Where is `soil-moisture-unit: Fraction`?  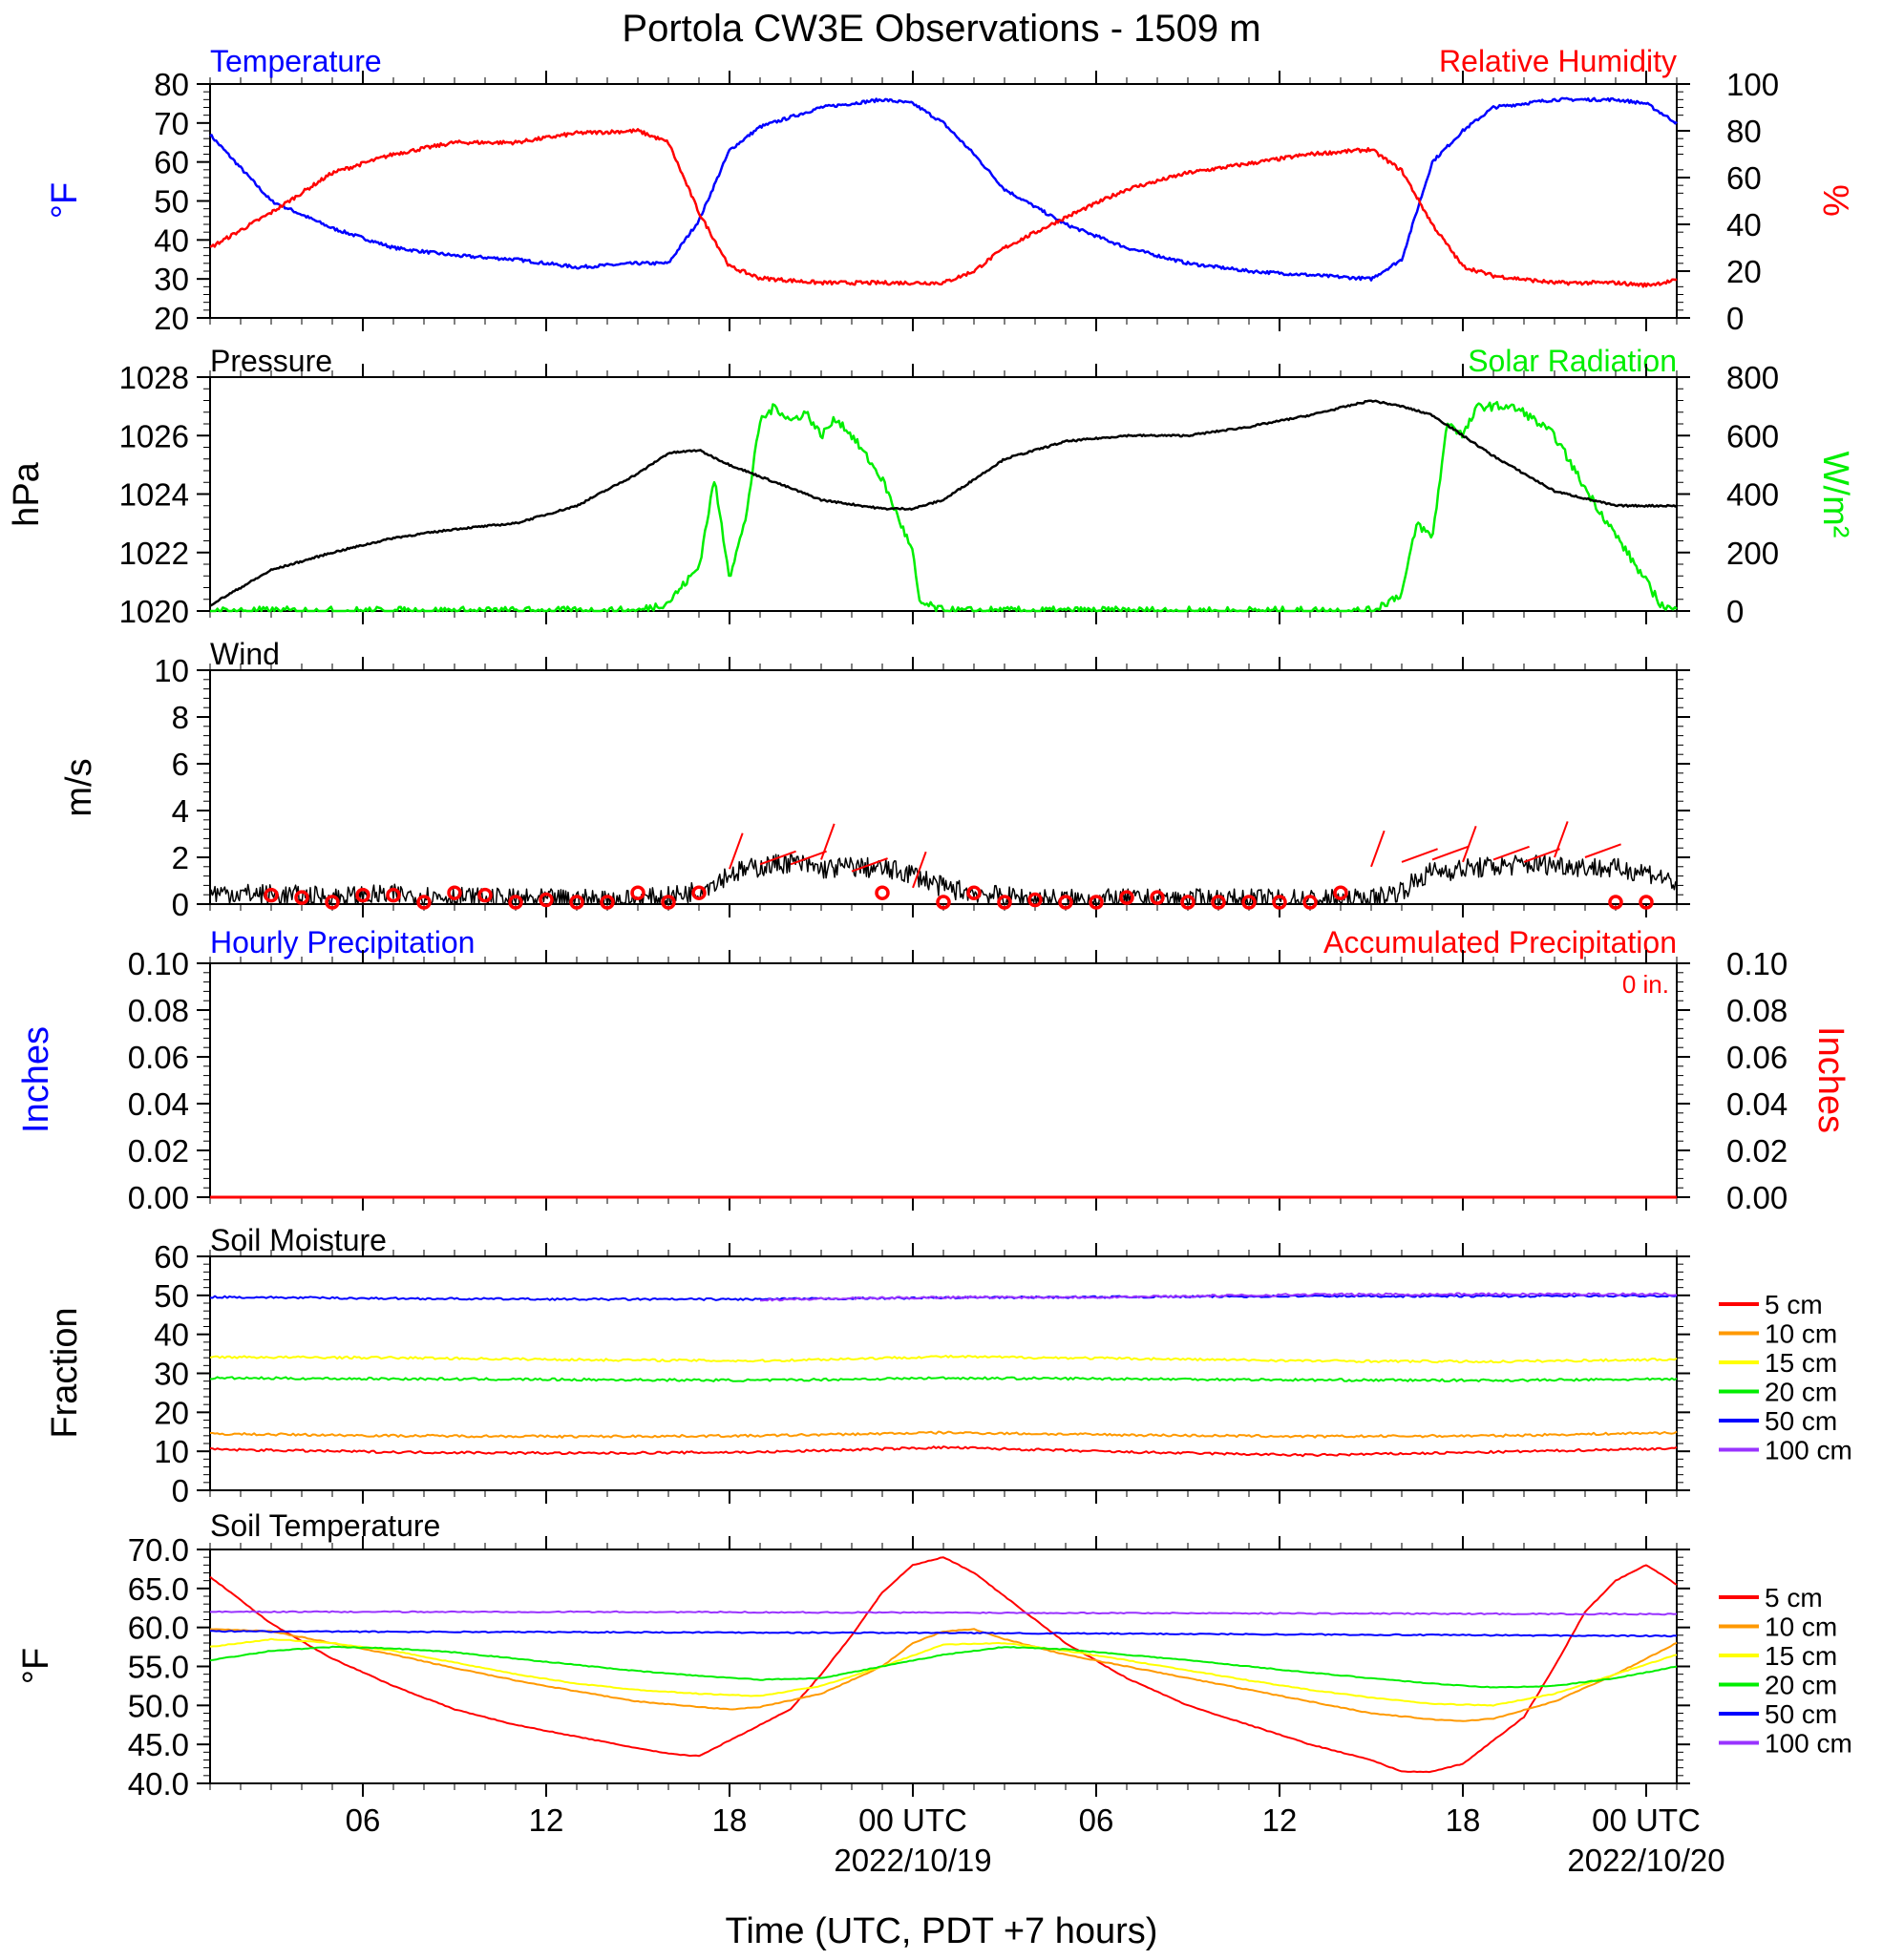
soil-moisture-unit: Fraction is located at coordinates (65, 1372).